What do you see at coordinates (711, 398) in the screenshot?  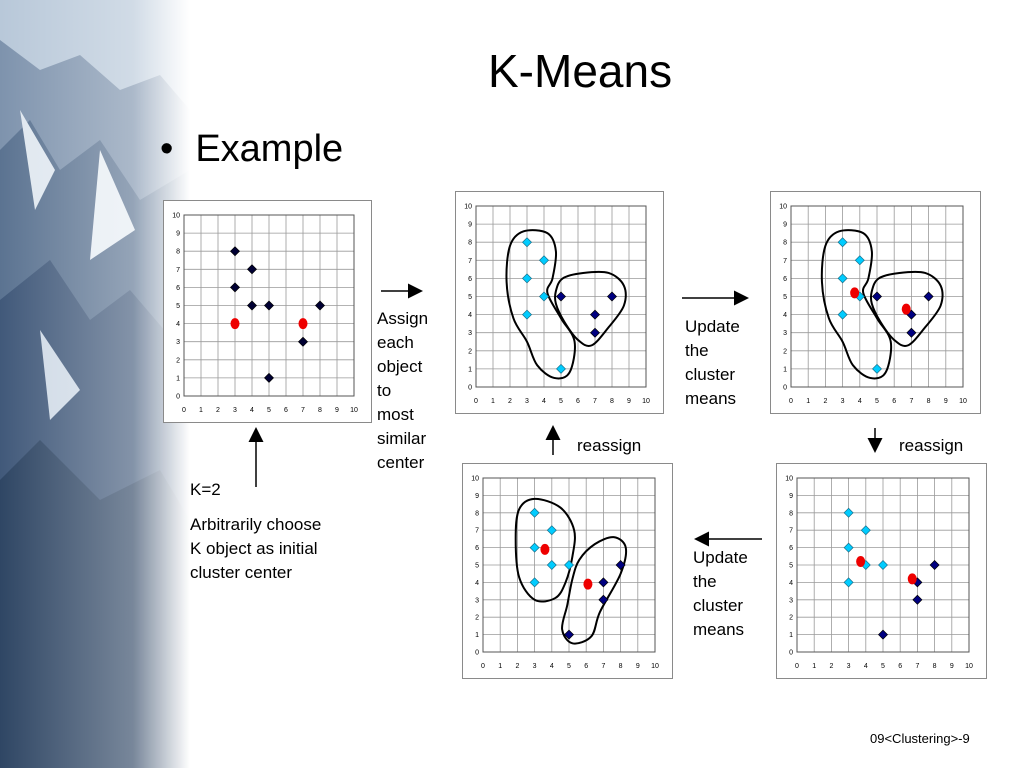 I see `caption-update-line: means` at bounding box center [711, 398].